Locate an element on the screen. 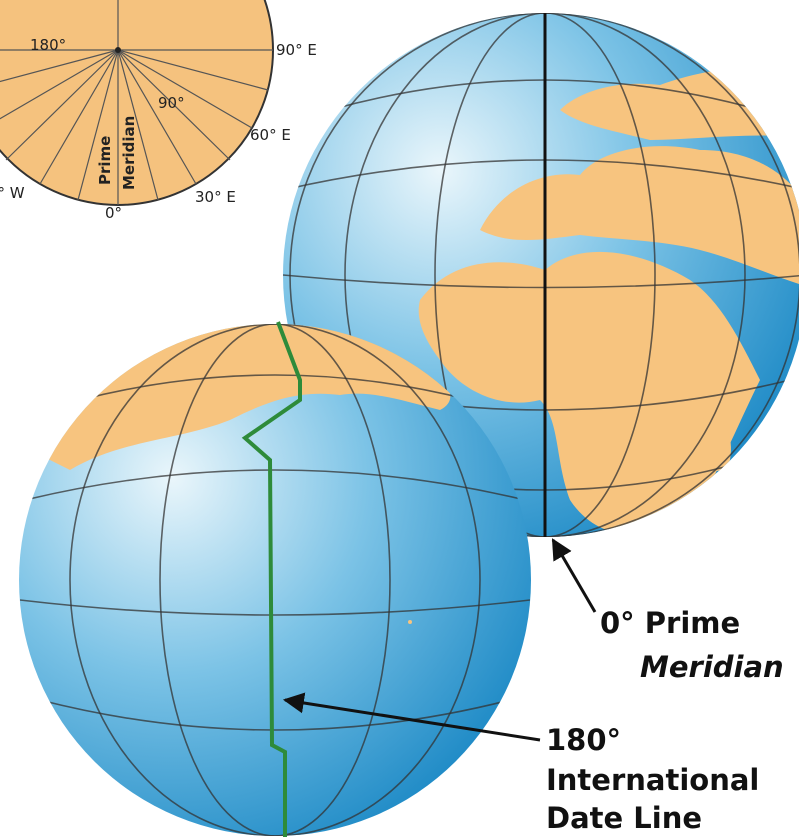  callout: Date Line is located at coordinates (624, 818).